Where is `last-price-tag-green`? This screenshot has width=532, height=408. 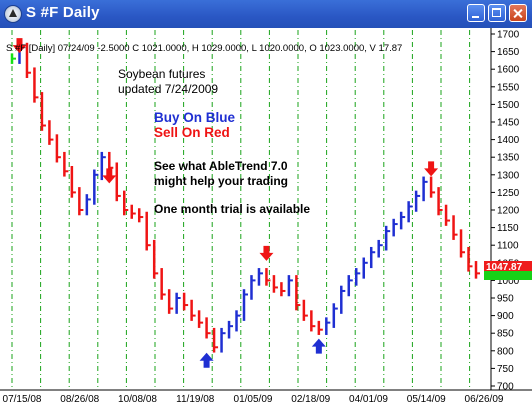 last-price-tag-green is located at coordinates (508, 275).